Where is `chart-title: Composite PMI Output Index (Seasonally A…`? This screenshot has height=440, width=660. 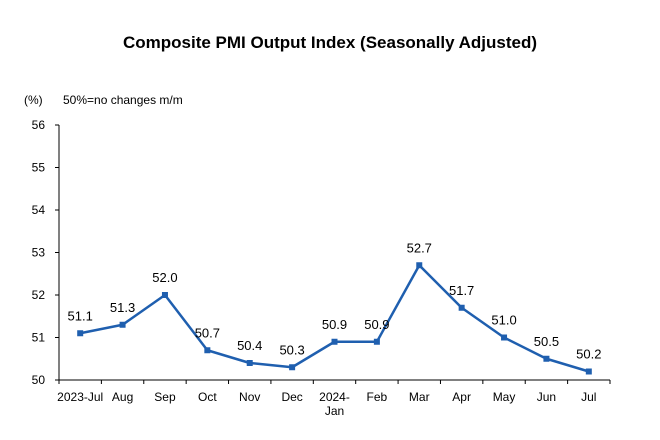 chart-title: Composite PMI Output Index (Seasonally A… is located at coordinates (330, 42).